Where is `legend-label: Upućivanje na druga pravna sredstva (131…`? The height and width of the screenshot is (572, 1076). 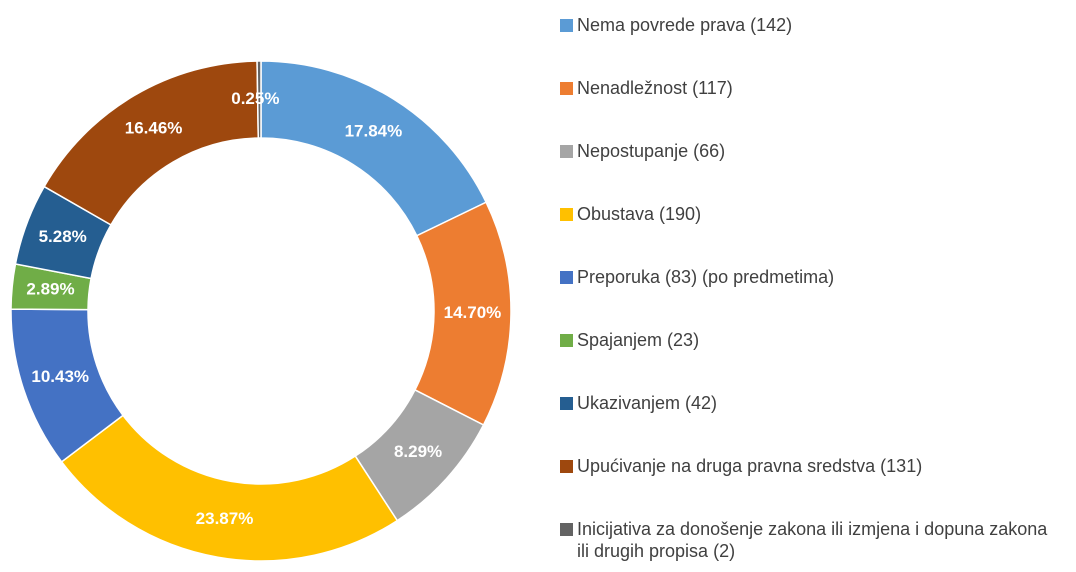 legend-label: Upućivanje na druga pravna sredstva (131… is located at coordinates (750, 466).